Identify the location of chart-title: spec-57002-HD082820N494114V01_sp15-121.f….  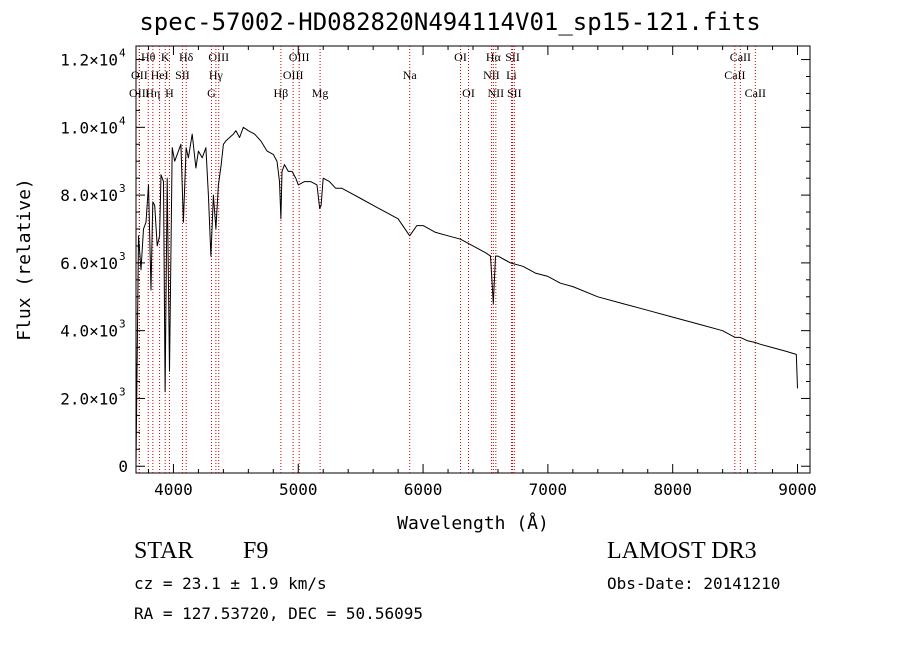
(450, 22).